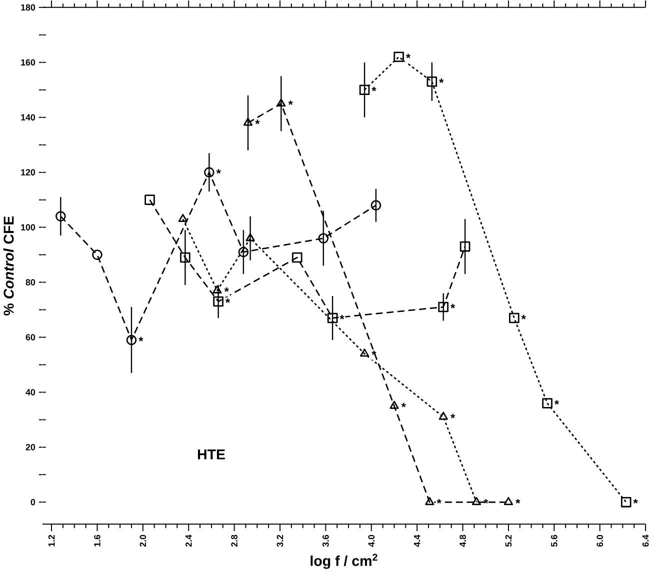 This screenshot has height=572, width=652. I want to click on y-axis-title: % Control CFE, so click(8, 266).